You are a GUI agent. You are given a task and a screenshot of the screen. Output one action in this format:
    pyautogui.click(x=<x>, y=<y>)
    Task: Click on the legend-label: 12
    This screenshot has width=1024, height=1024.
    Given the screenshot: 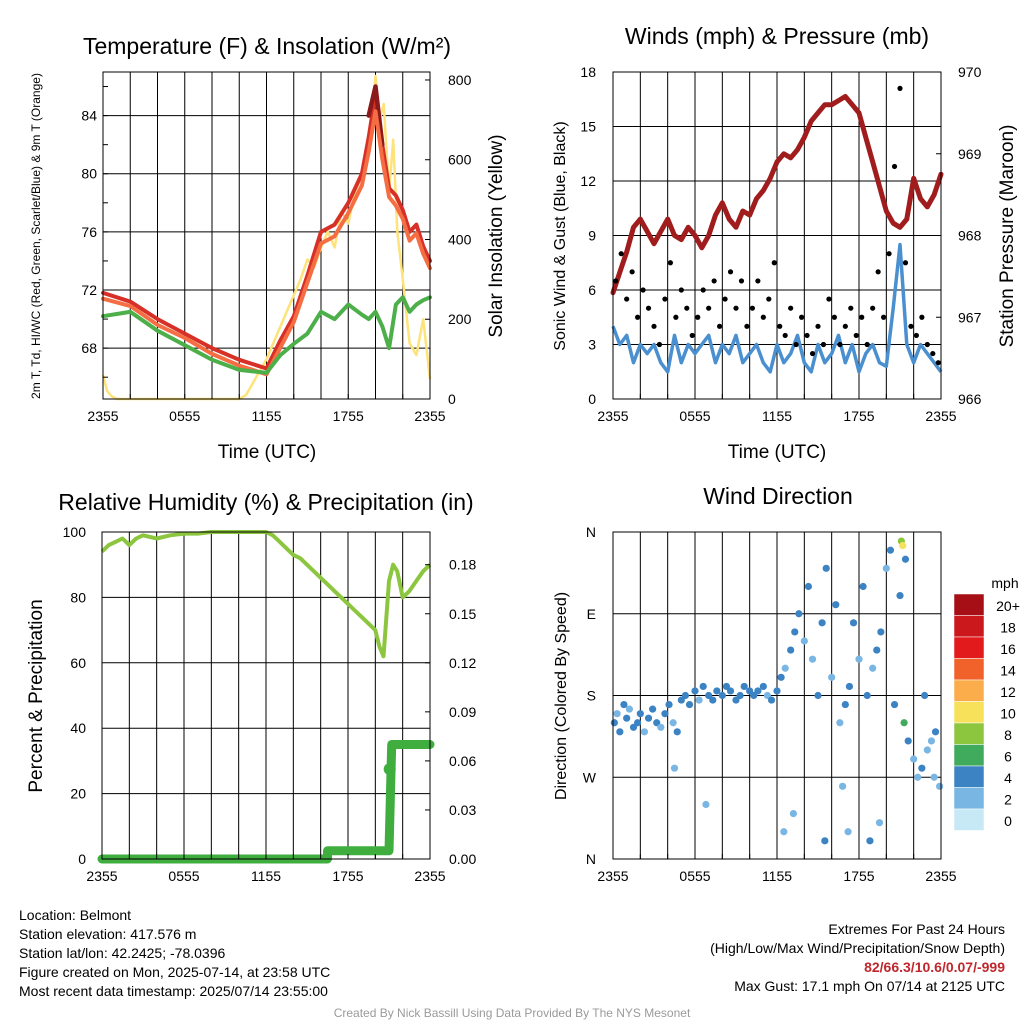 What is the action you would take?
    pyautogui.click(x=1008, y=692)
    